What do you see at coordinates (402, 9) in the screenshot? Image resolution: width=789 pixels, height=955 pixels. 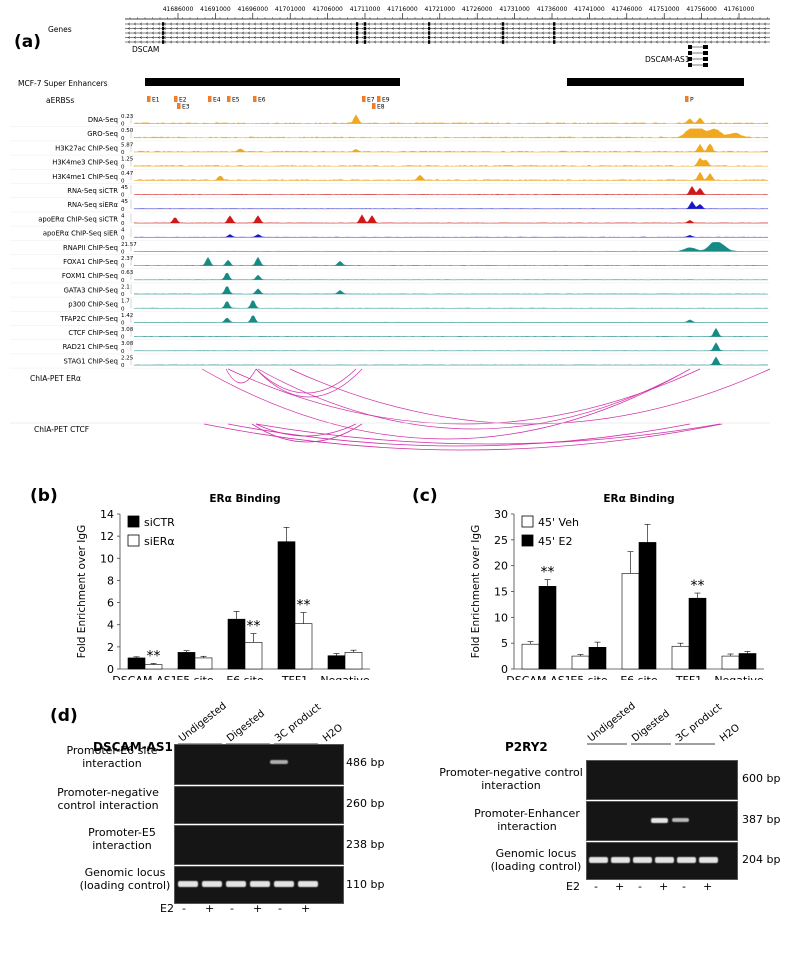 I see `coord-tick-label: 41716000` at bounding box center [402, 9].